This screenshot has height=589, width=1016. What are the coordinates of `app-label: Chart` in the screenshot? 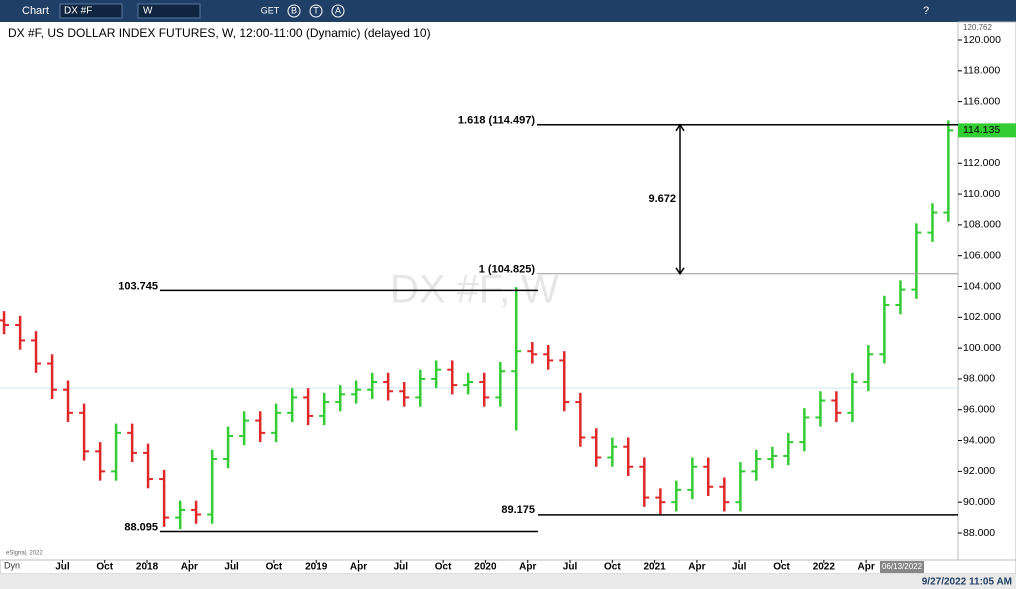 It's located at (35, 11).